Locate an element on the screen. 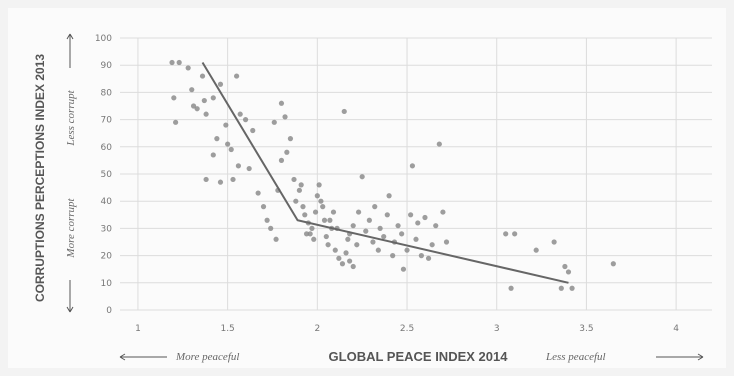 Image resolution: width=734 pixels, height=376 pixels. x-tick-label: 3 is located at coordinates (497, 329).